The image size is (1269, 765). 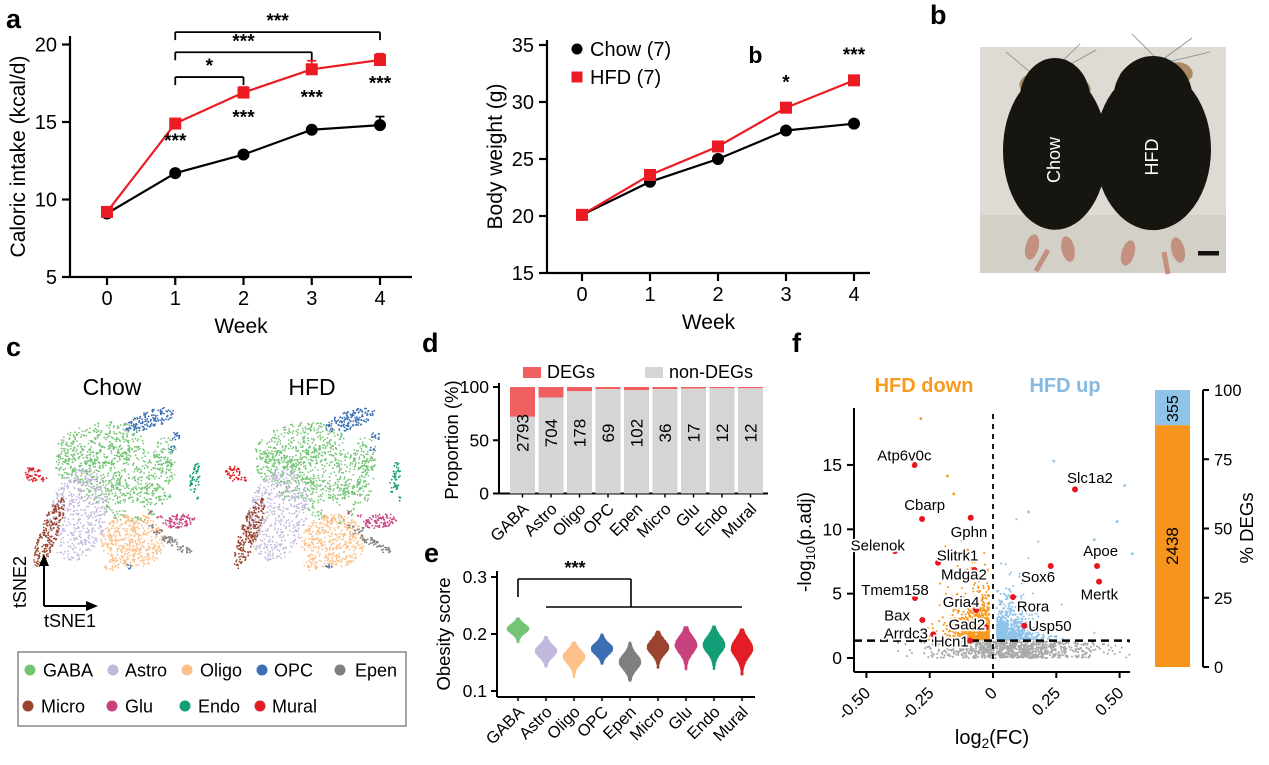 I want to click on cluster-Oligo, so click(x=132, y=543).